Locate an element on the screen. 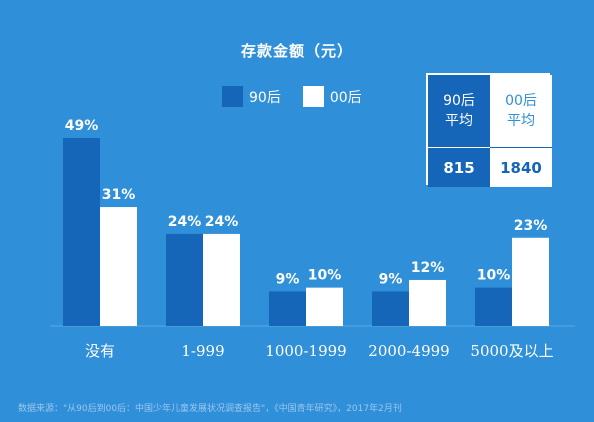 This screenshot has width=594, height=422. category-label-0: 没有 is located at coordinates (100, 351).